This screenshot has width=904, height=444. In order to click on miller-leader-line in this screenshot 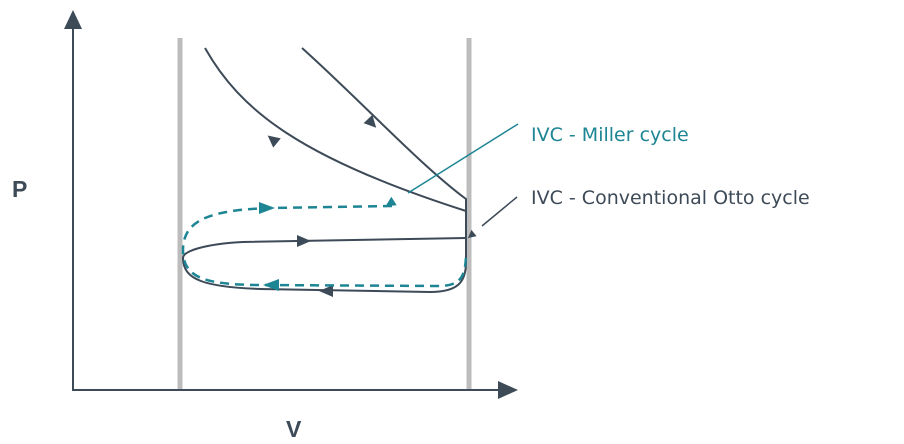, I will do `click(463, 158)`.